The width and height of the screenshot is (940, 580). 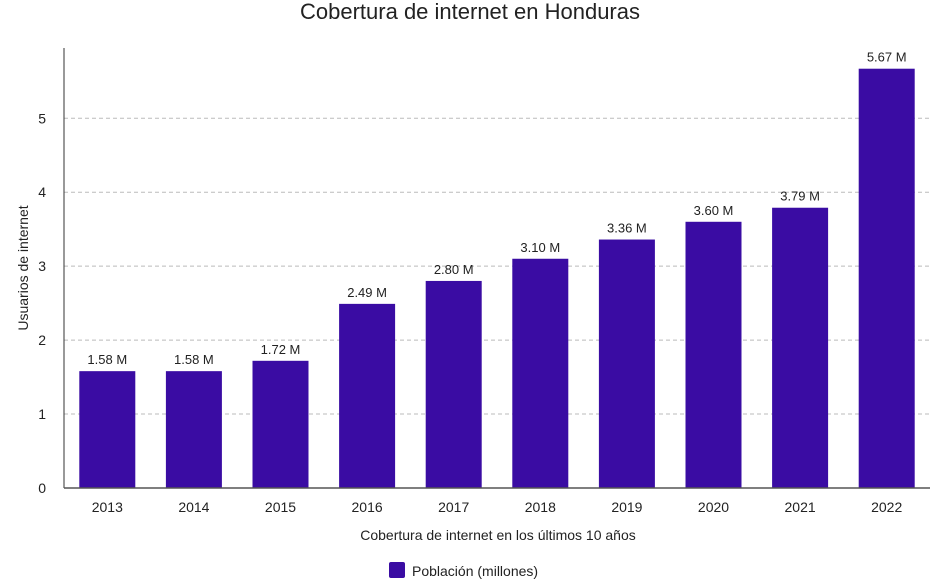 What do you see at coordinates (540, 247) in the screenshot?
I see `data-label-2018: 3.10 M` at bounding box center [540, 247].